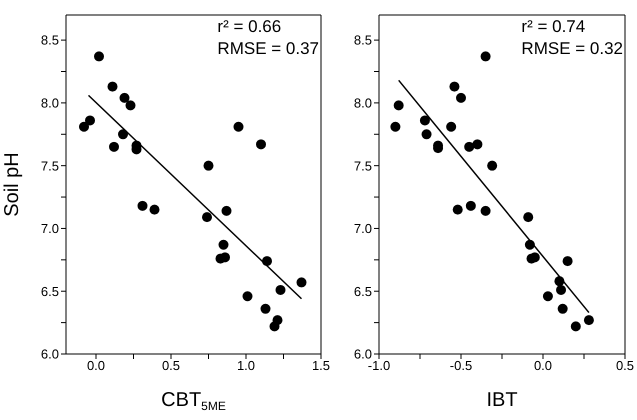  Describe the element at coordinates (502, 400) in the screenshot. I see `x-axis-title: IBT` at that location.